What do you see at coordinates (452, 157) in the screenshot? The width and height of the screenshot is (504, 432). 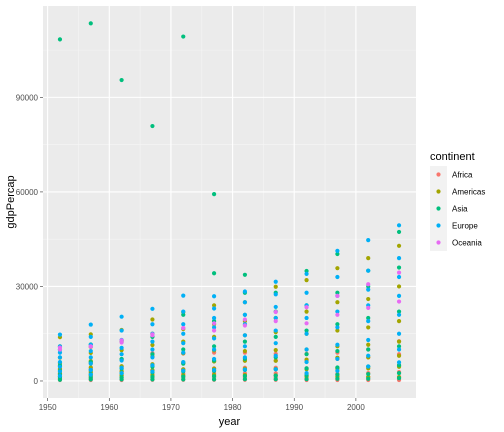 I see `legend-title: continent` at bounding box center [452, 157].